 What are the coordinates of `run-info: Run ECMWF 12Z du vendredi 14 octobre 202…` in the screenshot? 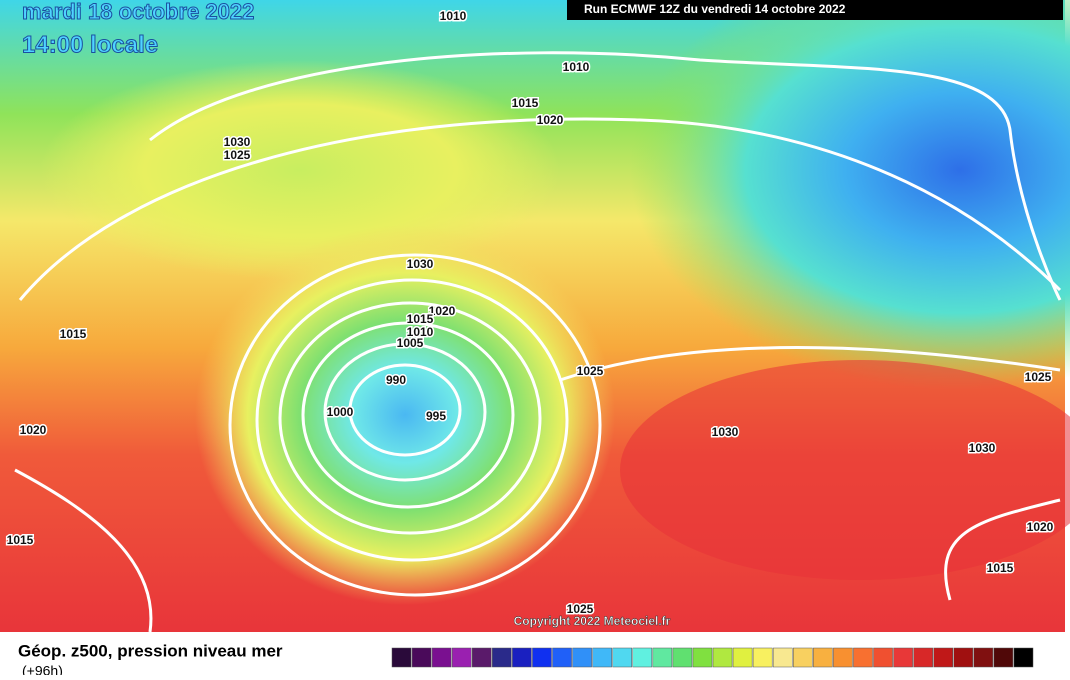 It's located at (715, 9).